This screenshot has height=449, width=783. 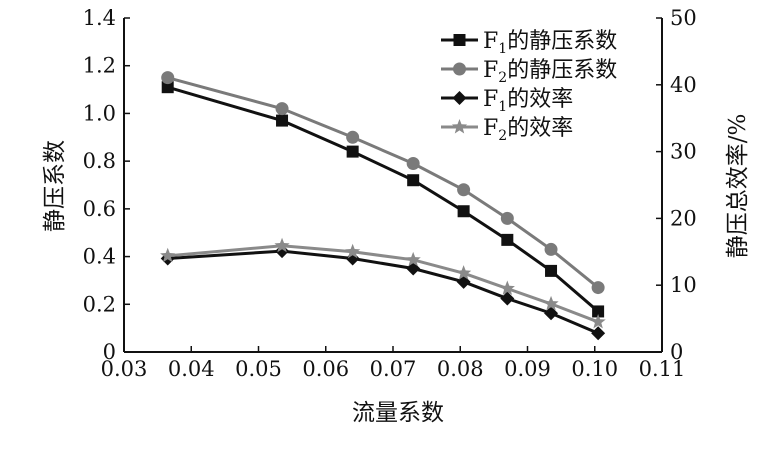 What do you see at coordinates (99, 66) in the screenshot?
I see `y-left-tick-label: 1.2` at bounding box center [99, 66].